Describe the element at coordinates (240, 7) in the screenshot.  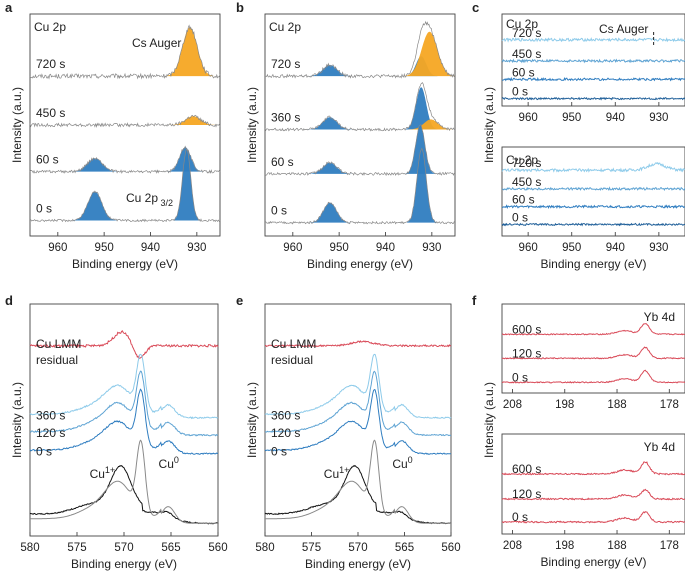
I see `panel-label: b` at that location.